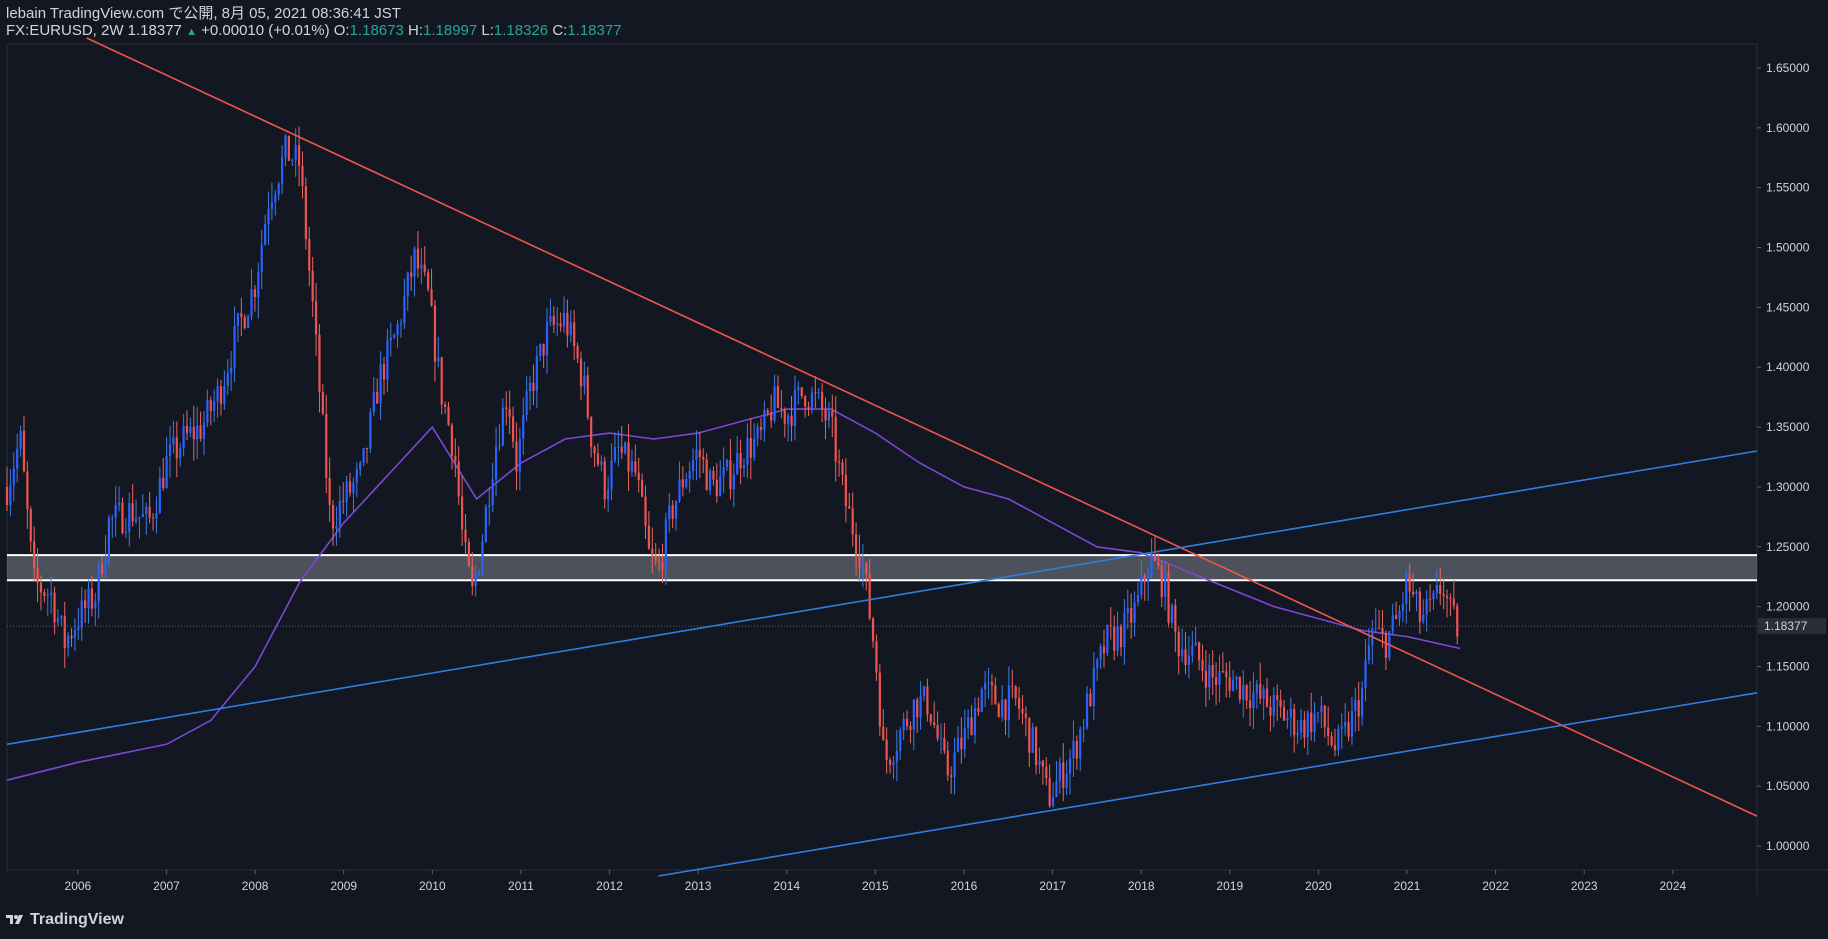 The image size is (1828, 939). What do you see at coordinates (1788, 128) in the screenshot?
I see `y-tick-label: 1.60000` at bounding box center [1788, 128].